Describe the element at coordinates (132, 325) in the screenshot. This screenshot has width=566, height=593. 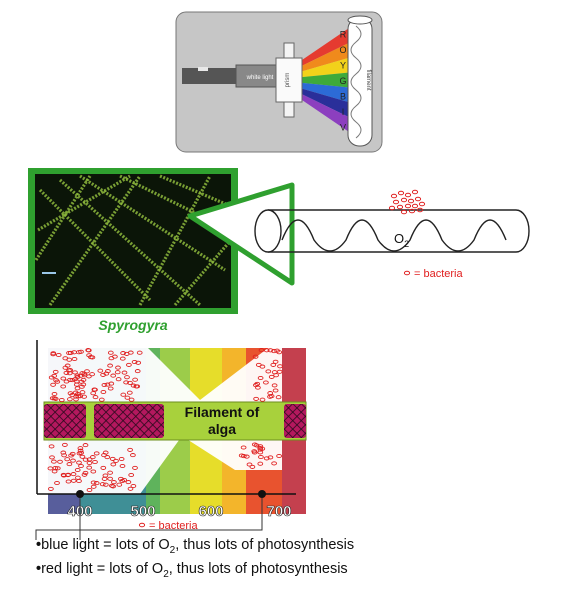
I see `spyrogyra-caption: Spyrogyra` at that location.